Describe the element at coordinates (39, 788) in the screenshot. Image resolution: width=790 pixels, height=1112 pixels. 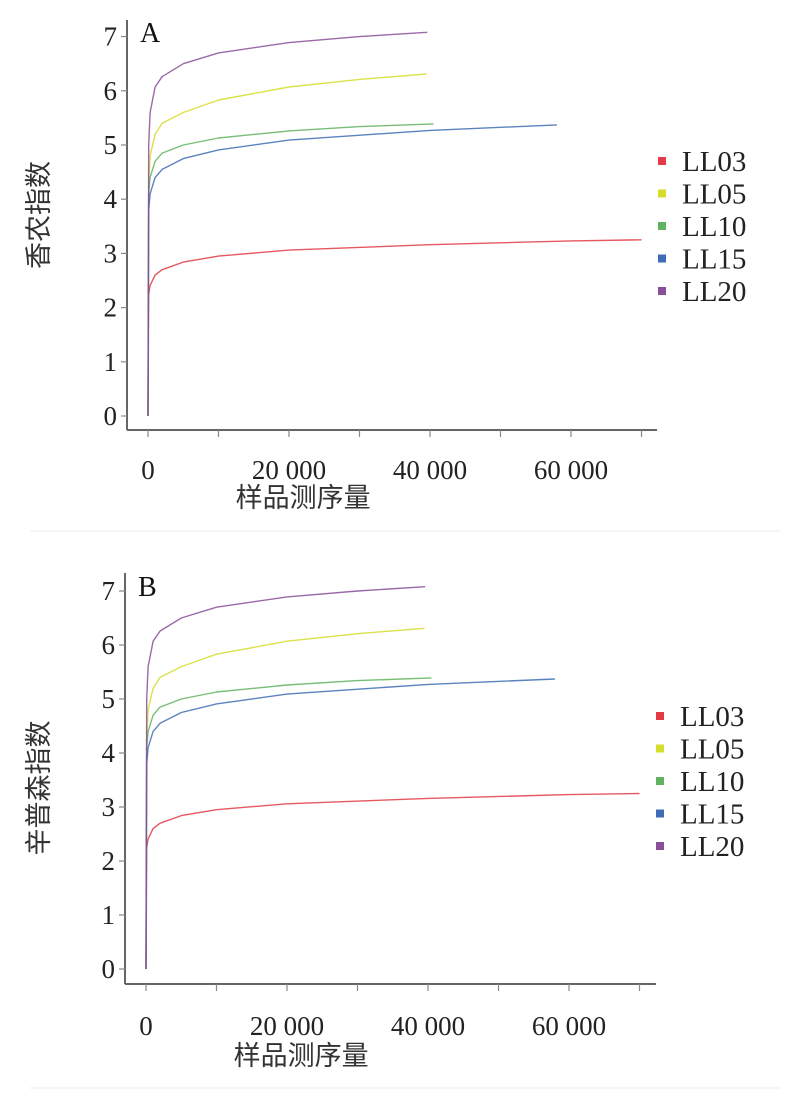
I see `y-axis-label: 辛普森指数` at that location.